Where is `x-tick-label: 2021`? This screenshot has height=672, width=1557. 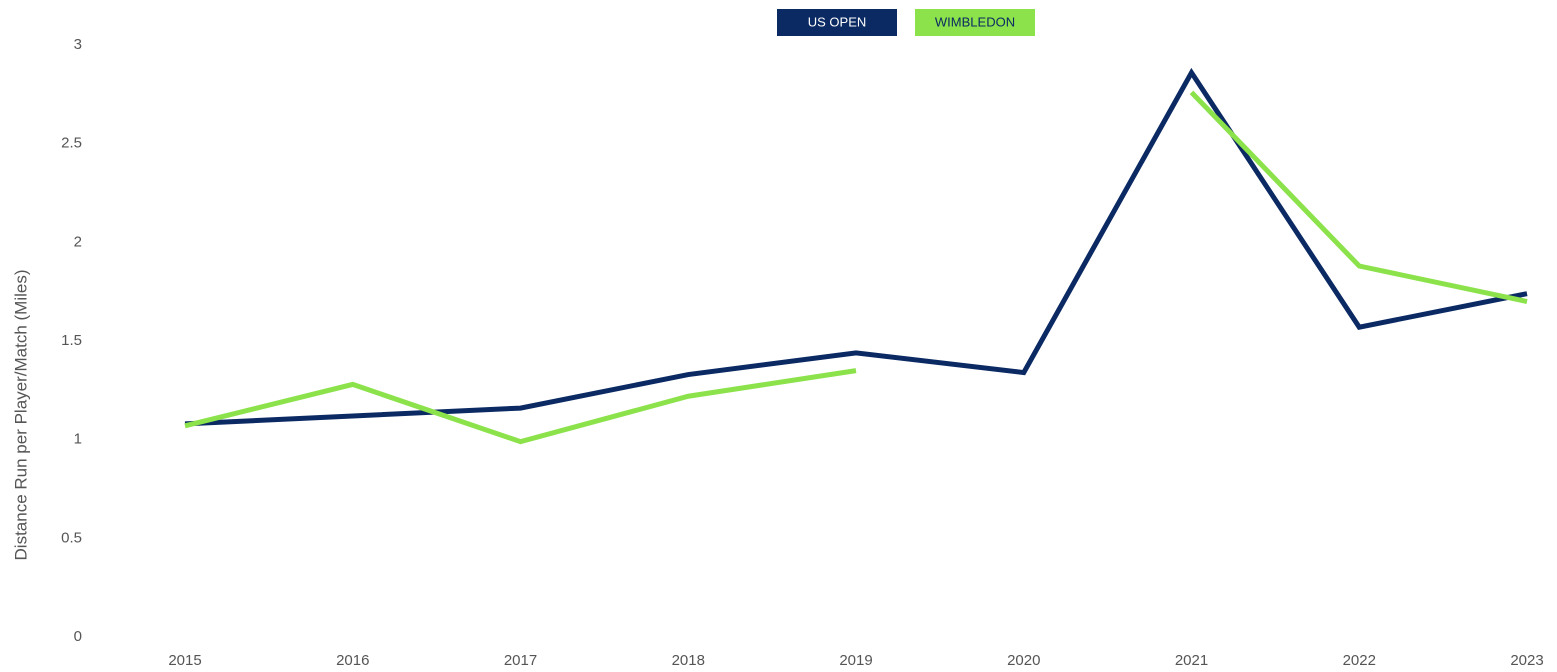 x-tick-label: 2021 is located at coordinates (1191, 660).